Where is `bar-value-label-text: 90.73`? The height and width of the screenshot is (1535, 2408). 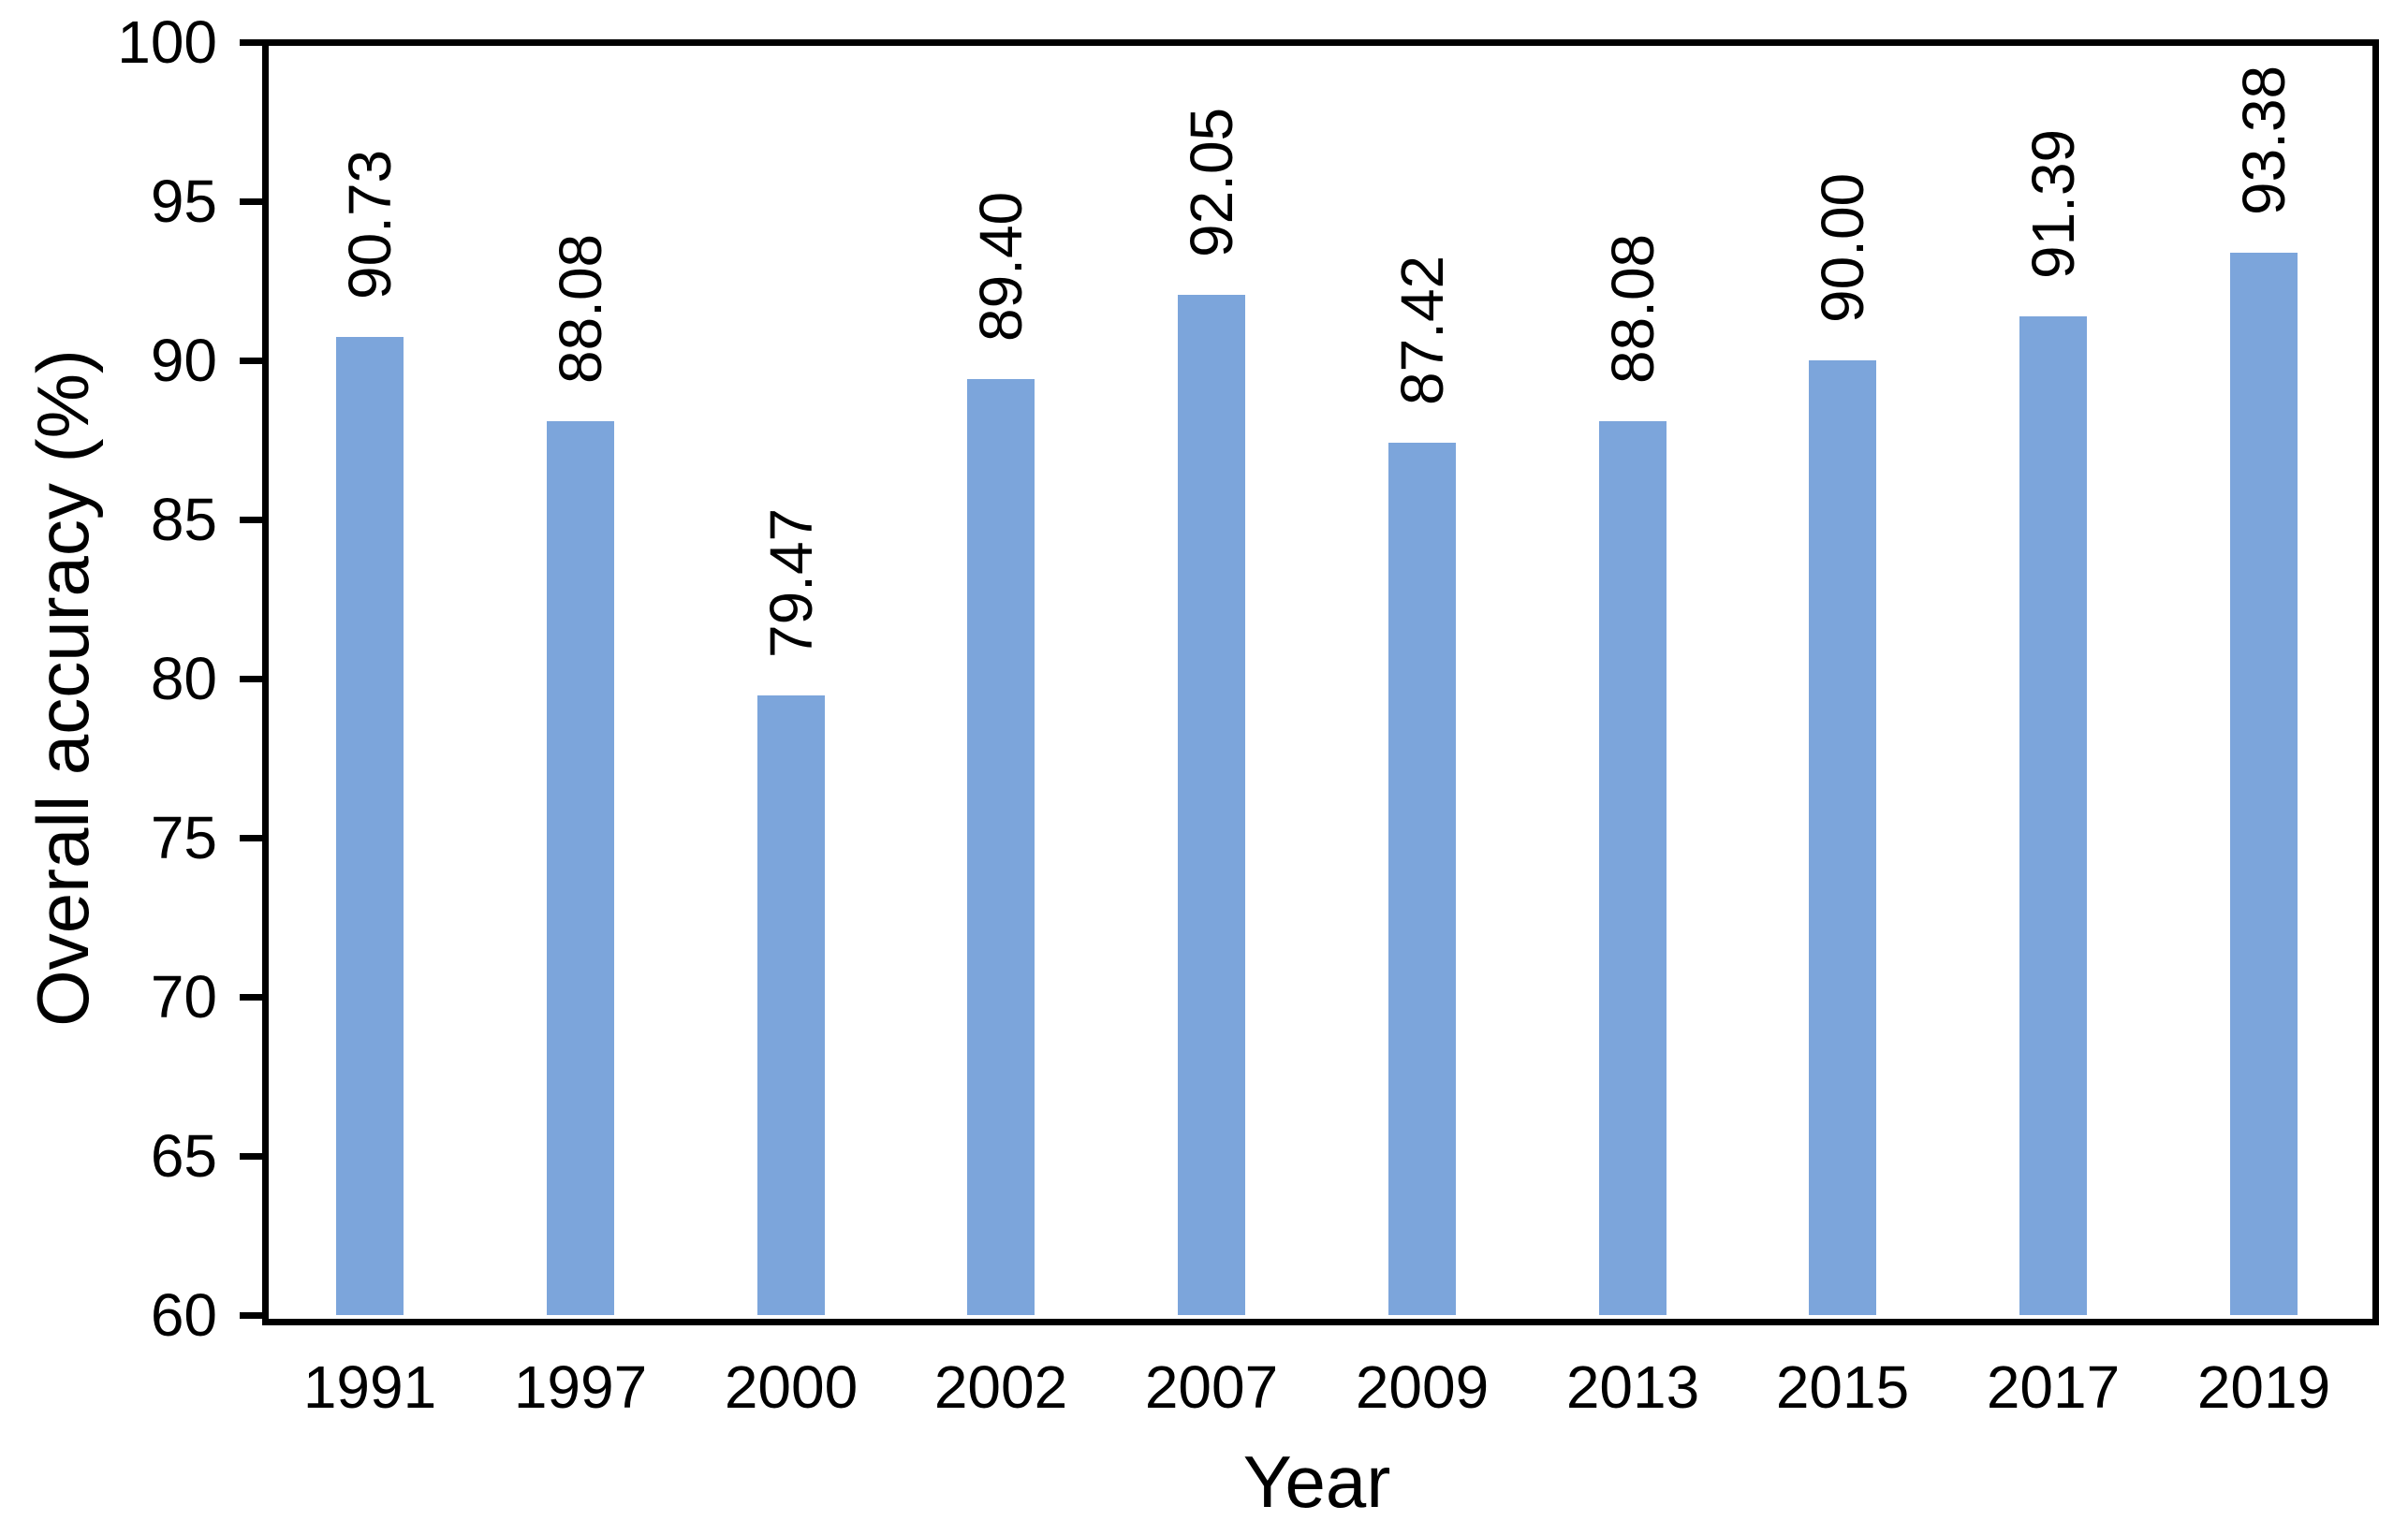 bar-value-label-text: 90.73 is located at coordinates (370, 225).